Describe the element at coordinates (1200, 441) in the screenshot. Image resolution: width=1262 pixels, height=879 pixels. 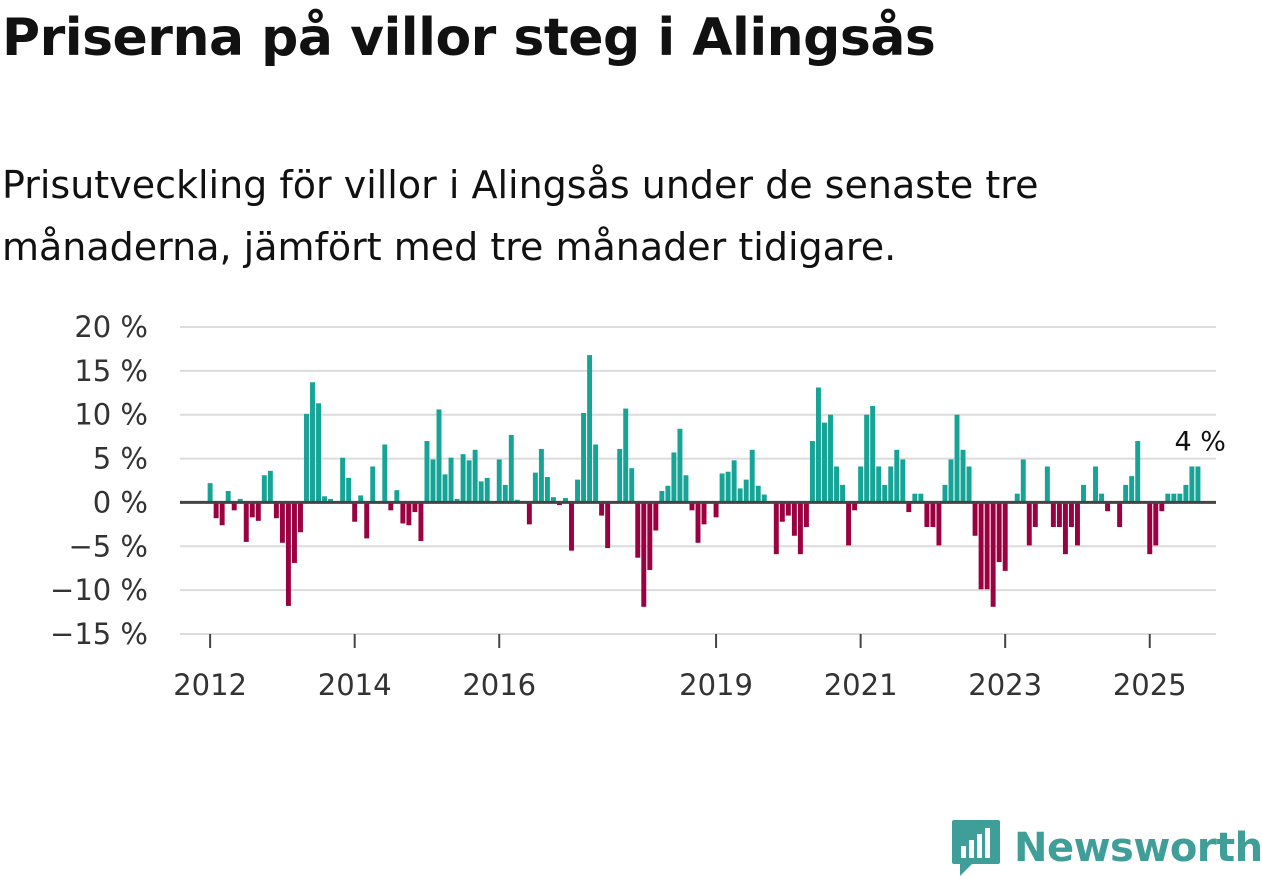
I see `last-value-label: 4 %` at that location.